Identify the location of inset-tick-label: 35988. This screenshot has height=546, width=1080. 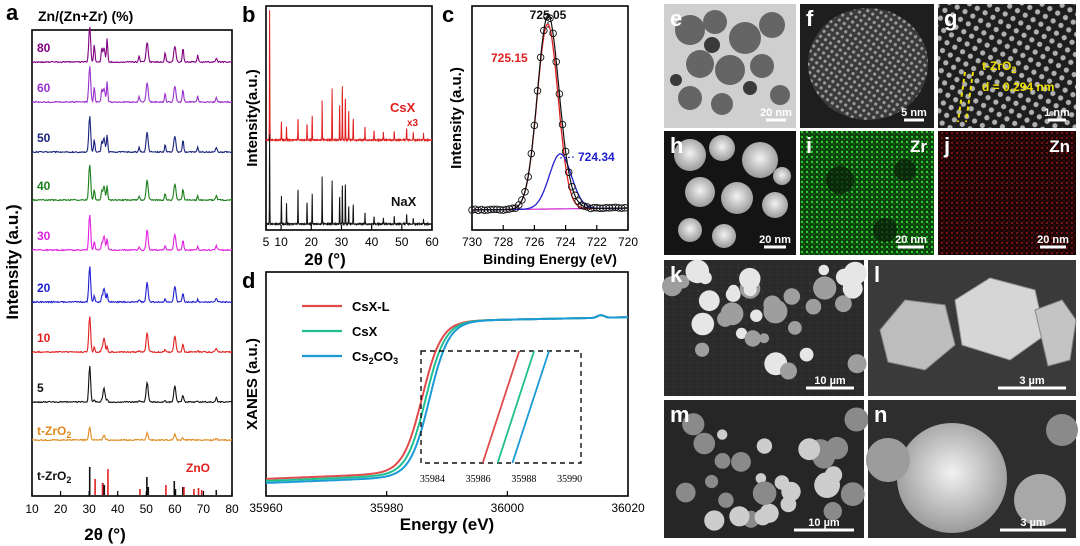
(523, 479).